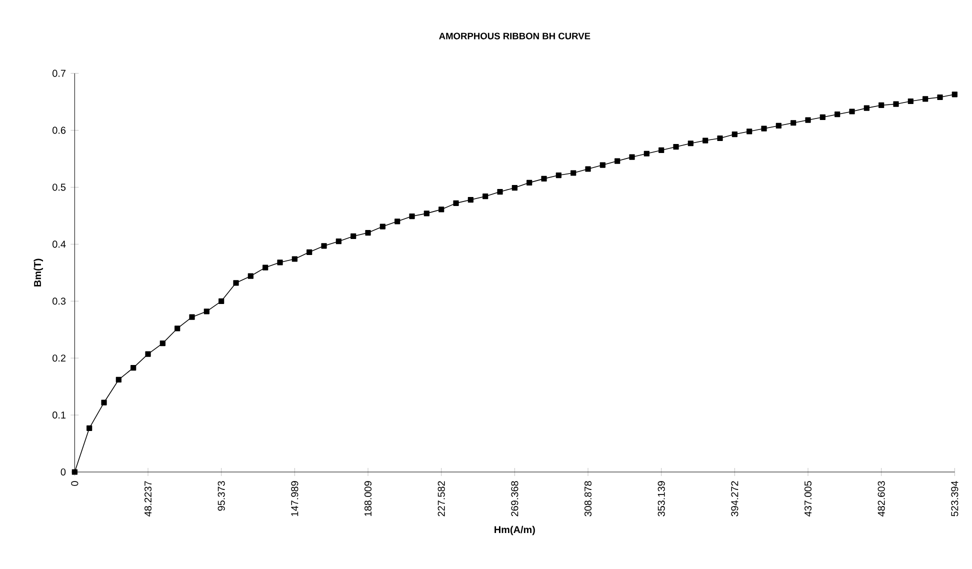 This screenshot has width=972, height=569. I want to click on y-tick-label: 0.1, so click(59, 415).